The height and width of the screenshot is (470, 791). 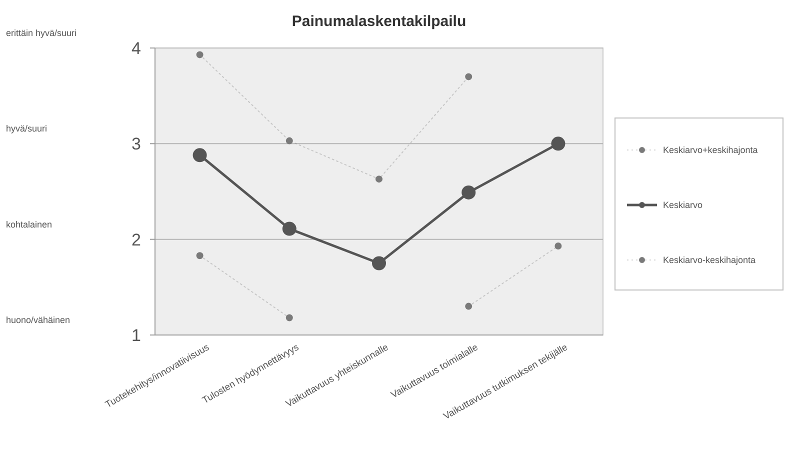 What do you see at coordinates (41, 33) in the screenshot?
I see `text: erittäin hyvä/suuri` at bounding box center [41, 33].